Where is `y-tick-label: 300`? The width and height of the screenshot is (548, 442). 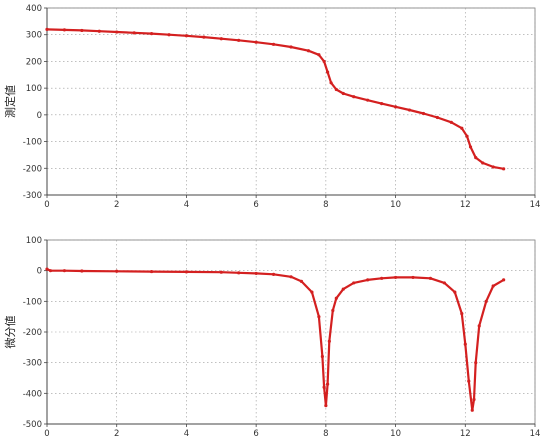
y-tick-label: 300 is located at coordinates (34, 36).